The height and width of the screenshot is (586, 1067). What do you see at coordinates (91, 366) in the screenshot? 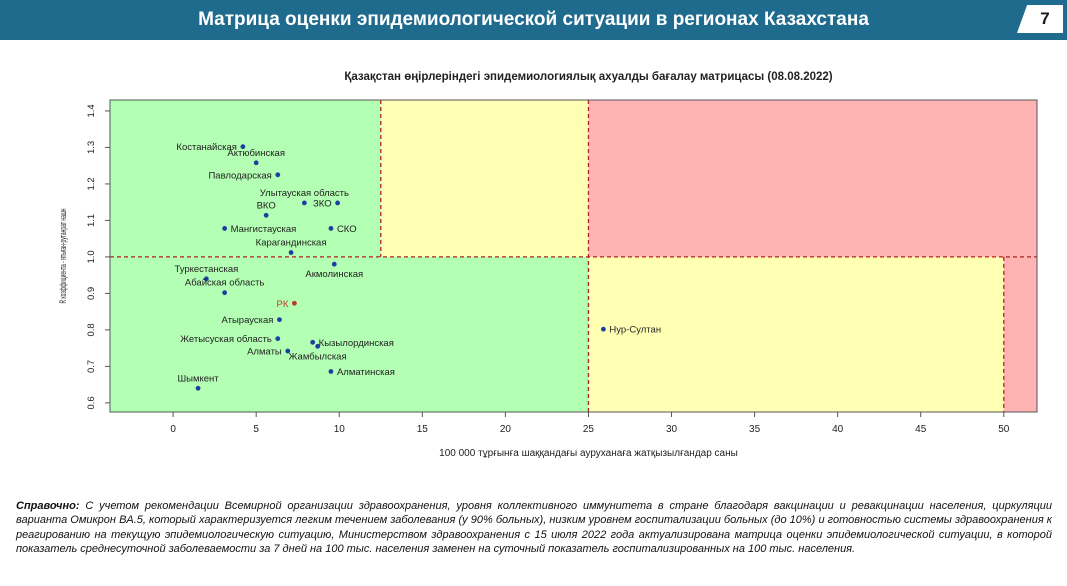
I see `y-tick-label: 0.7` at bounding box center [91, 366].